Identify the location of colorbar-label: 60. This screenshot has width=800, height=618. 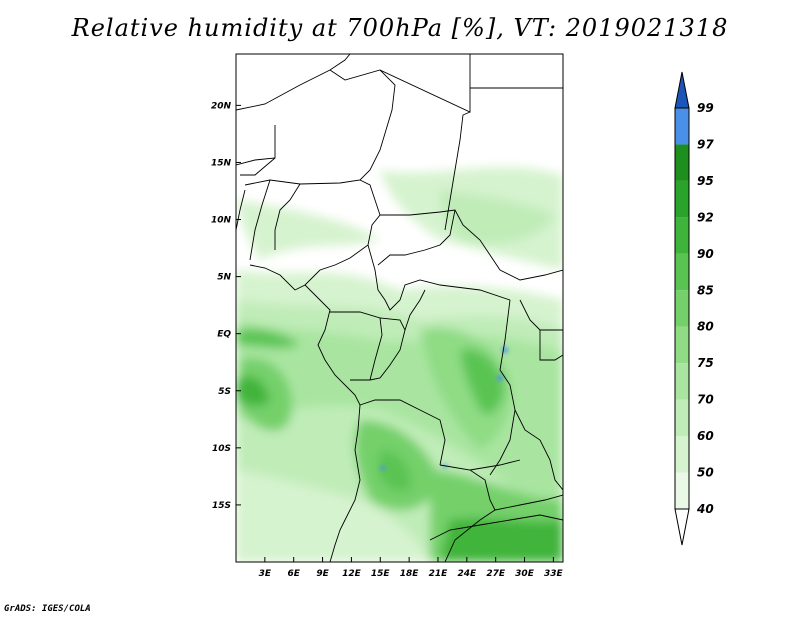
(705, 436).